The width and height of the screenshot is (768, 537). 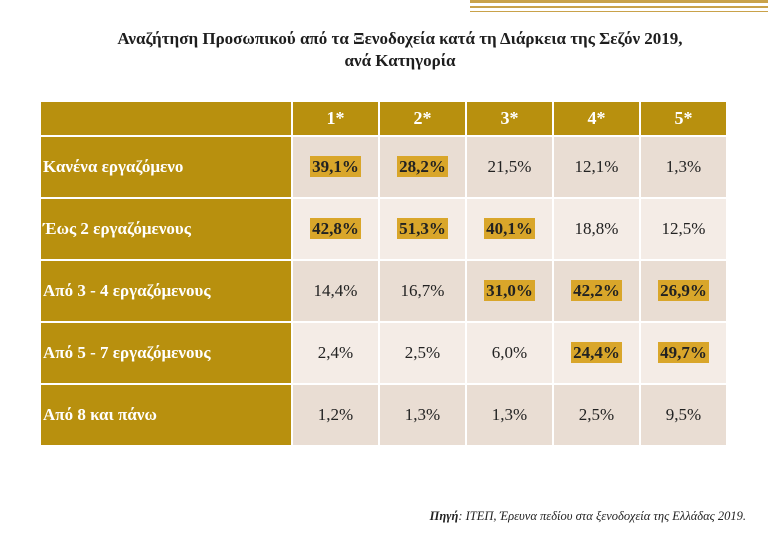 I want to click on cell-value: 42,8%, so click(x=335, y=228).